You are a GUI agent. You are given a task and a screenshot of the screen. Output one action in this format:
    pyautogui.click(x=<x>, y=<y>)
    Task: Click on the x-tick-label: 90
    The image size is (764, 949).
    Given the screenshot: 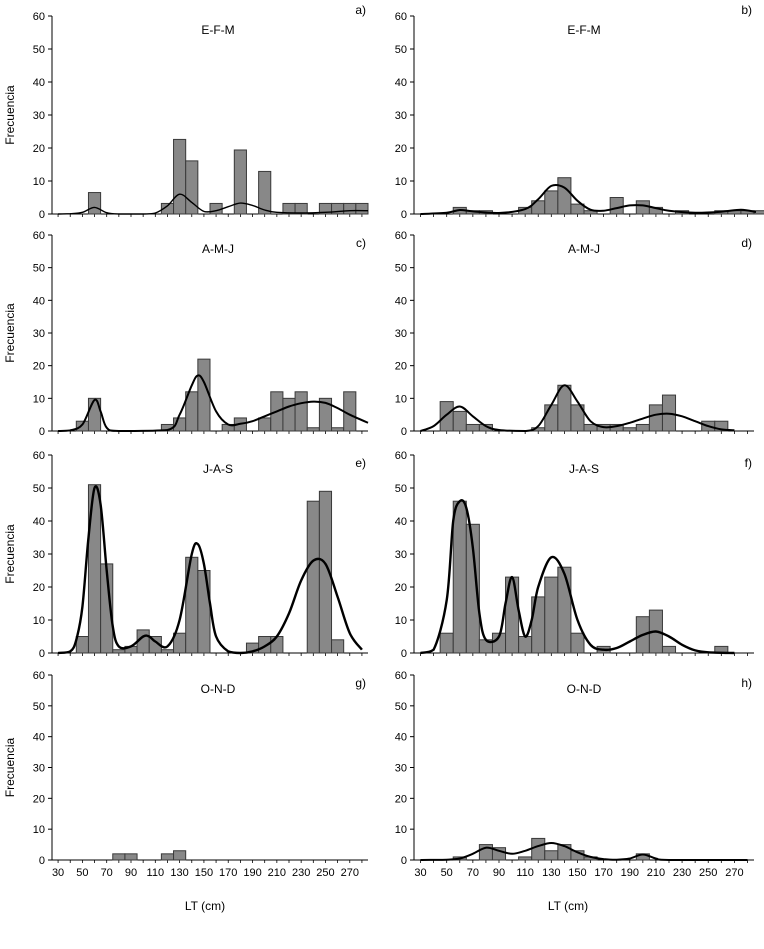 What is the action you would take?
    pyautogui.click(x=131, y=873)
    